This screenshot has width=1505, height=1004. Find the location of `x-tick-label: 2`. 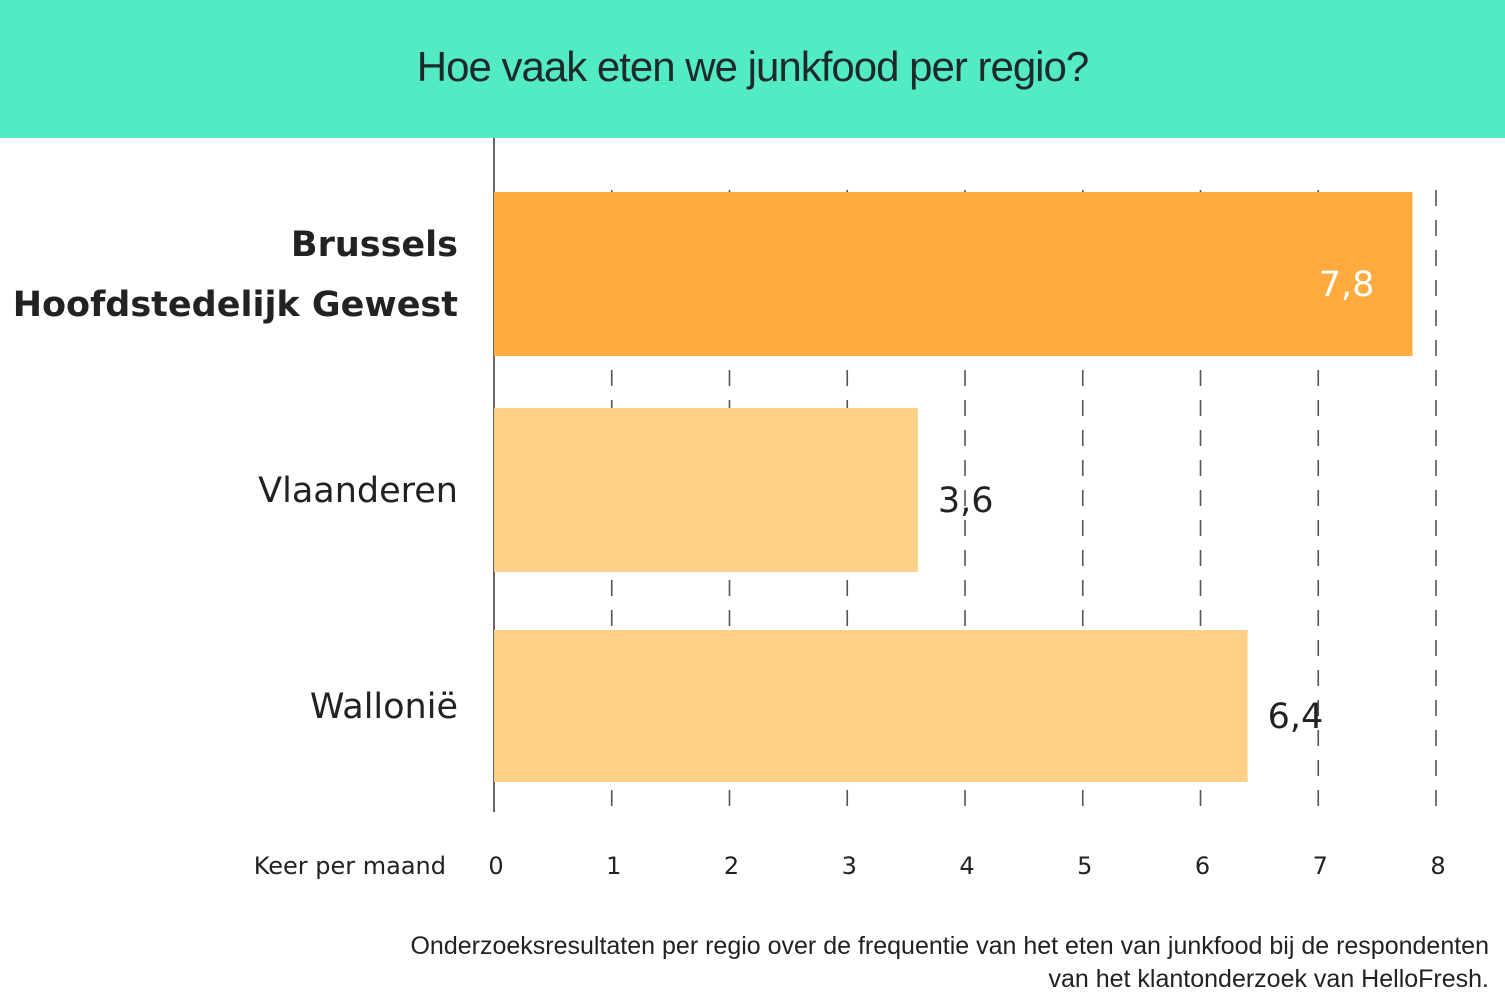

x-tick-label: 2 is located at coordinates (731, 866).